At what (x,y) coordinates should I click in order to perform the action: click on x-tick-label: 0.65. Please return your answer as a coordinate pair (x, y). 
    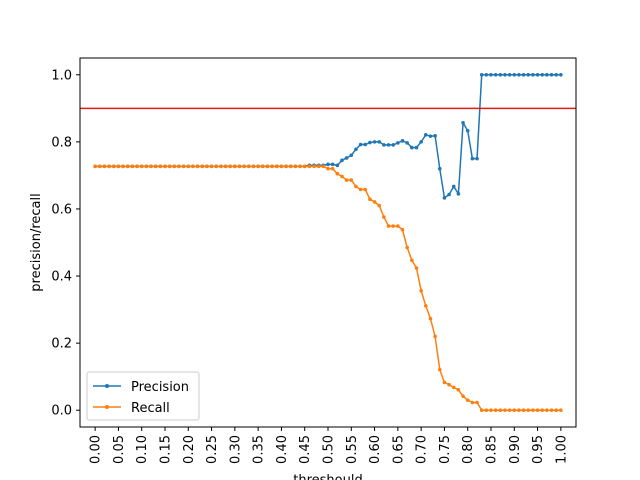
    Looking at the image, I should click on (398, 449).